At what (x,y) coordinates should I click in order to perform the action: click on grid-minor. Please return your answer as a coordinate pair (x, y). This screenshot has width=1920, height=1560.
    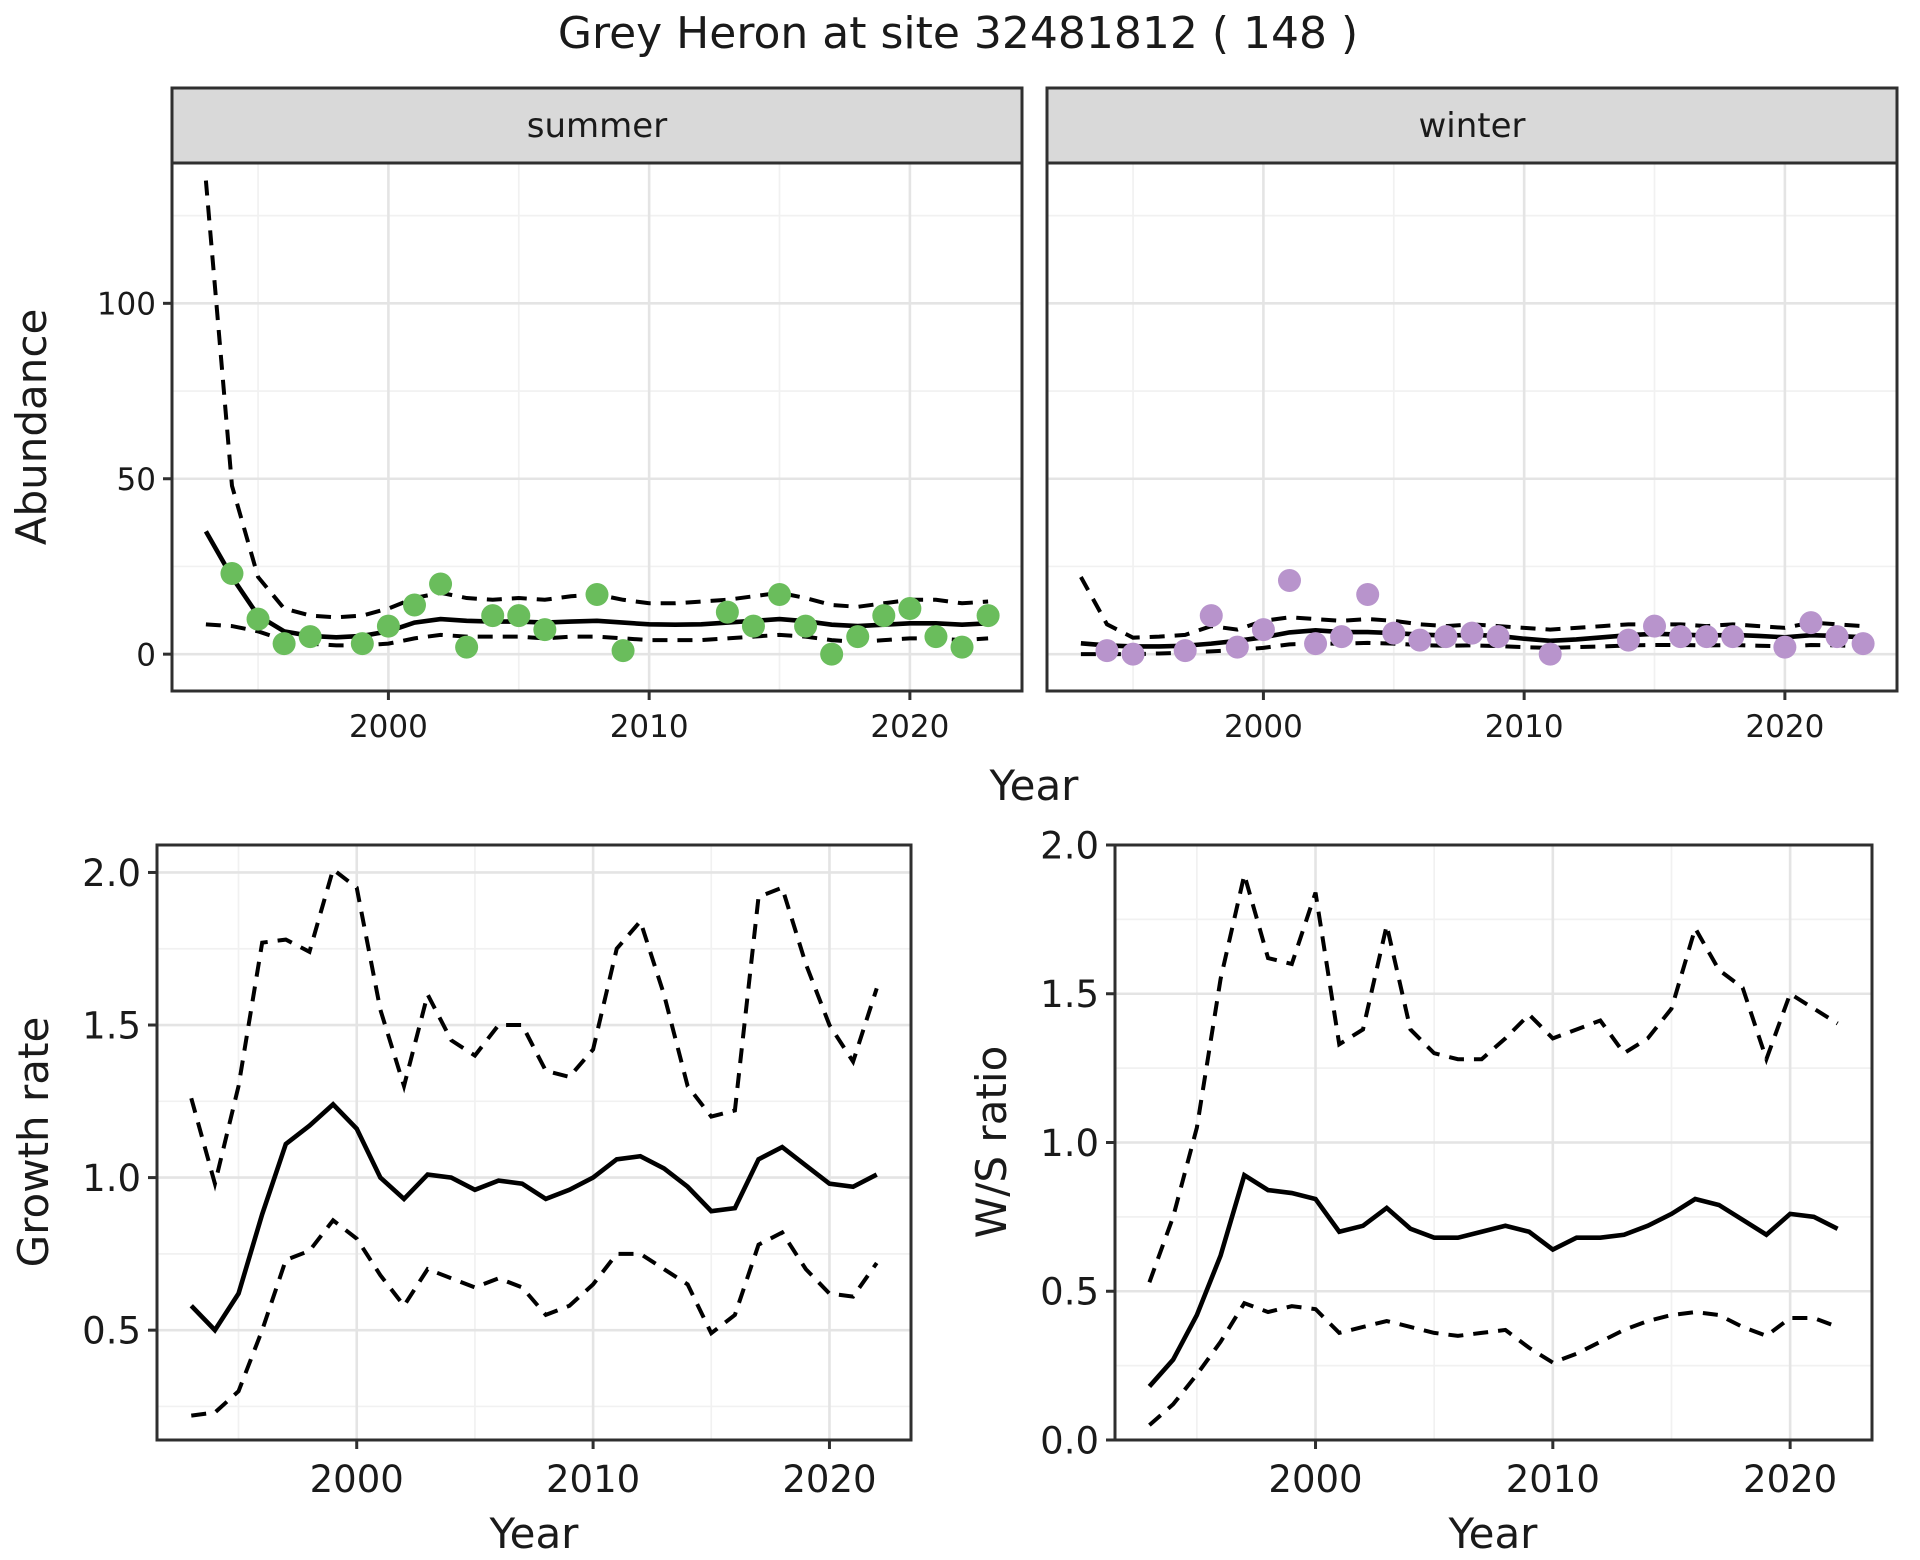
    Looking at the image, I should click on (597, 427).